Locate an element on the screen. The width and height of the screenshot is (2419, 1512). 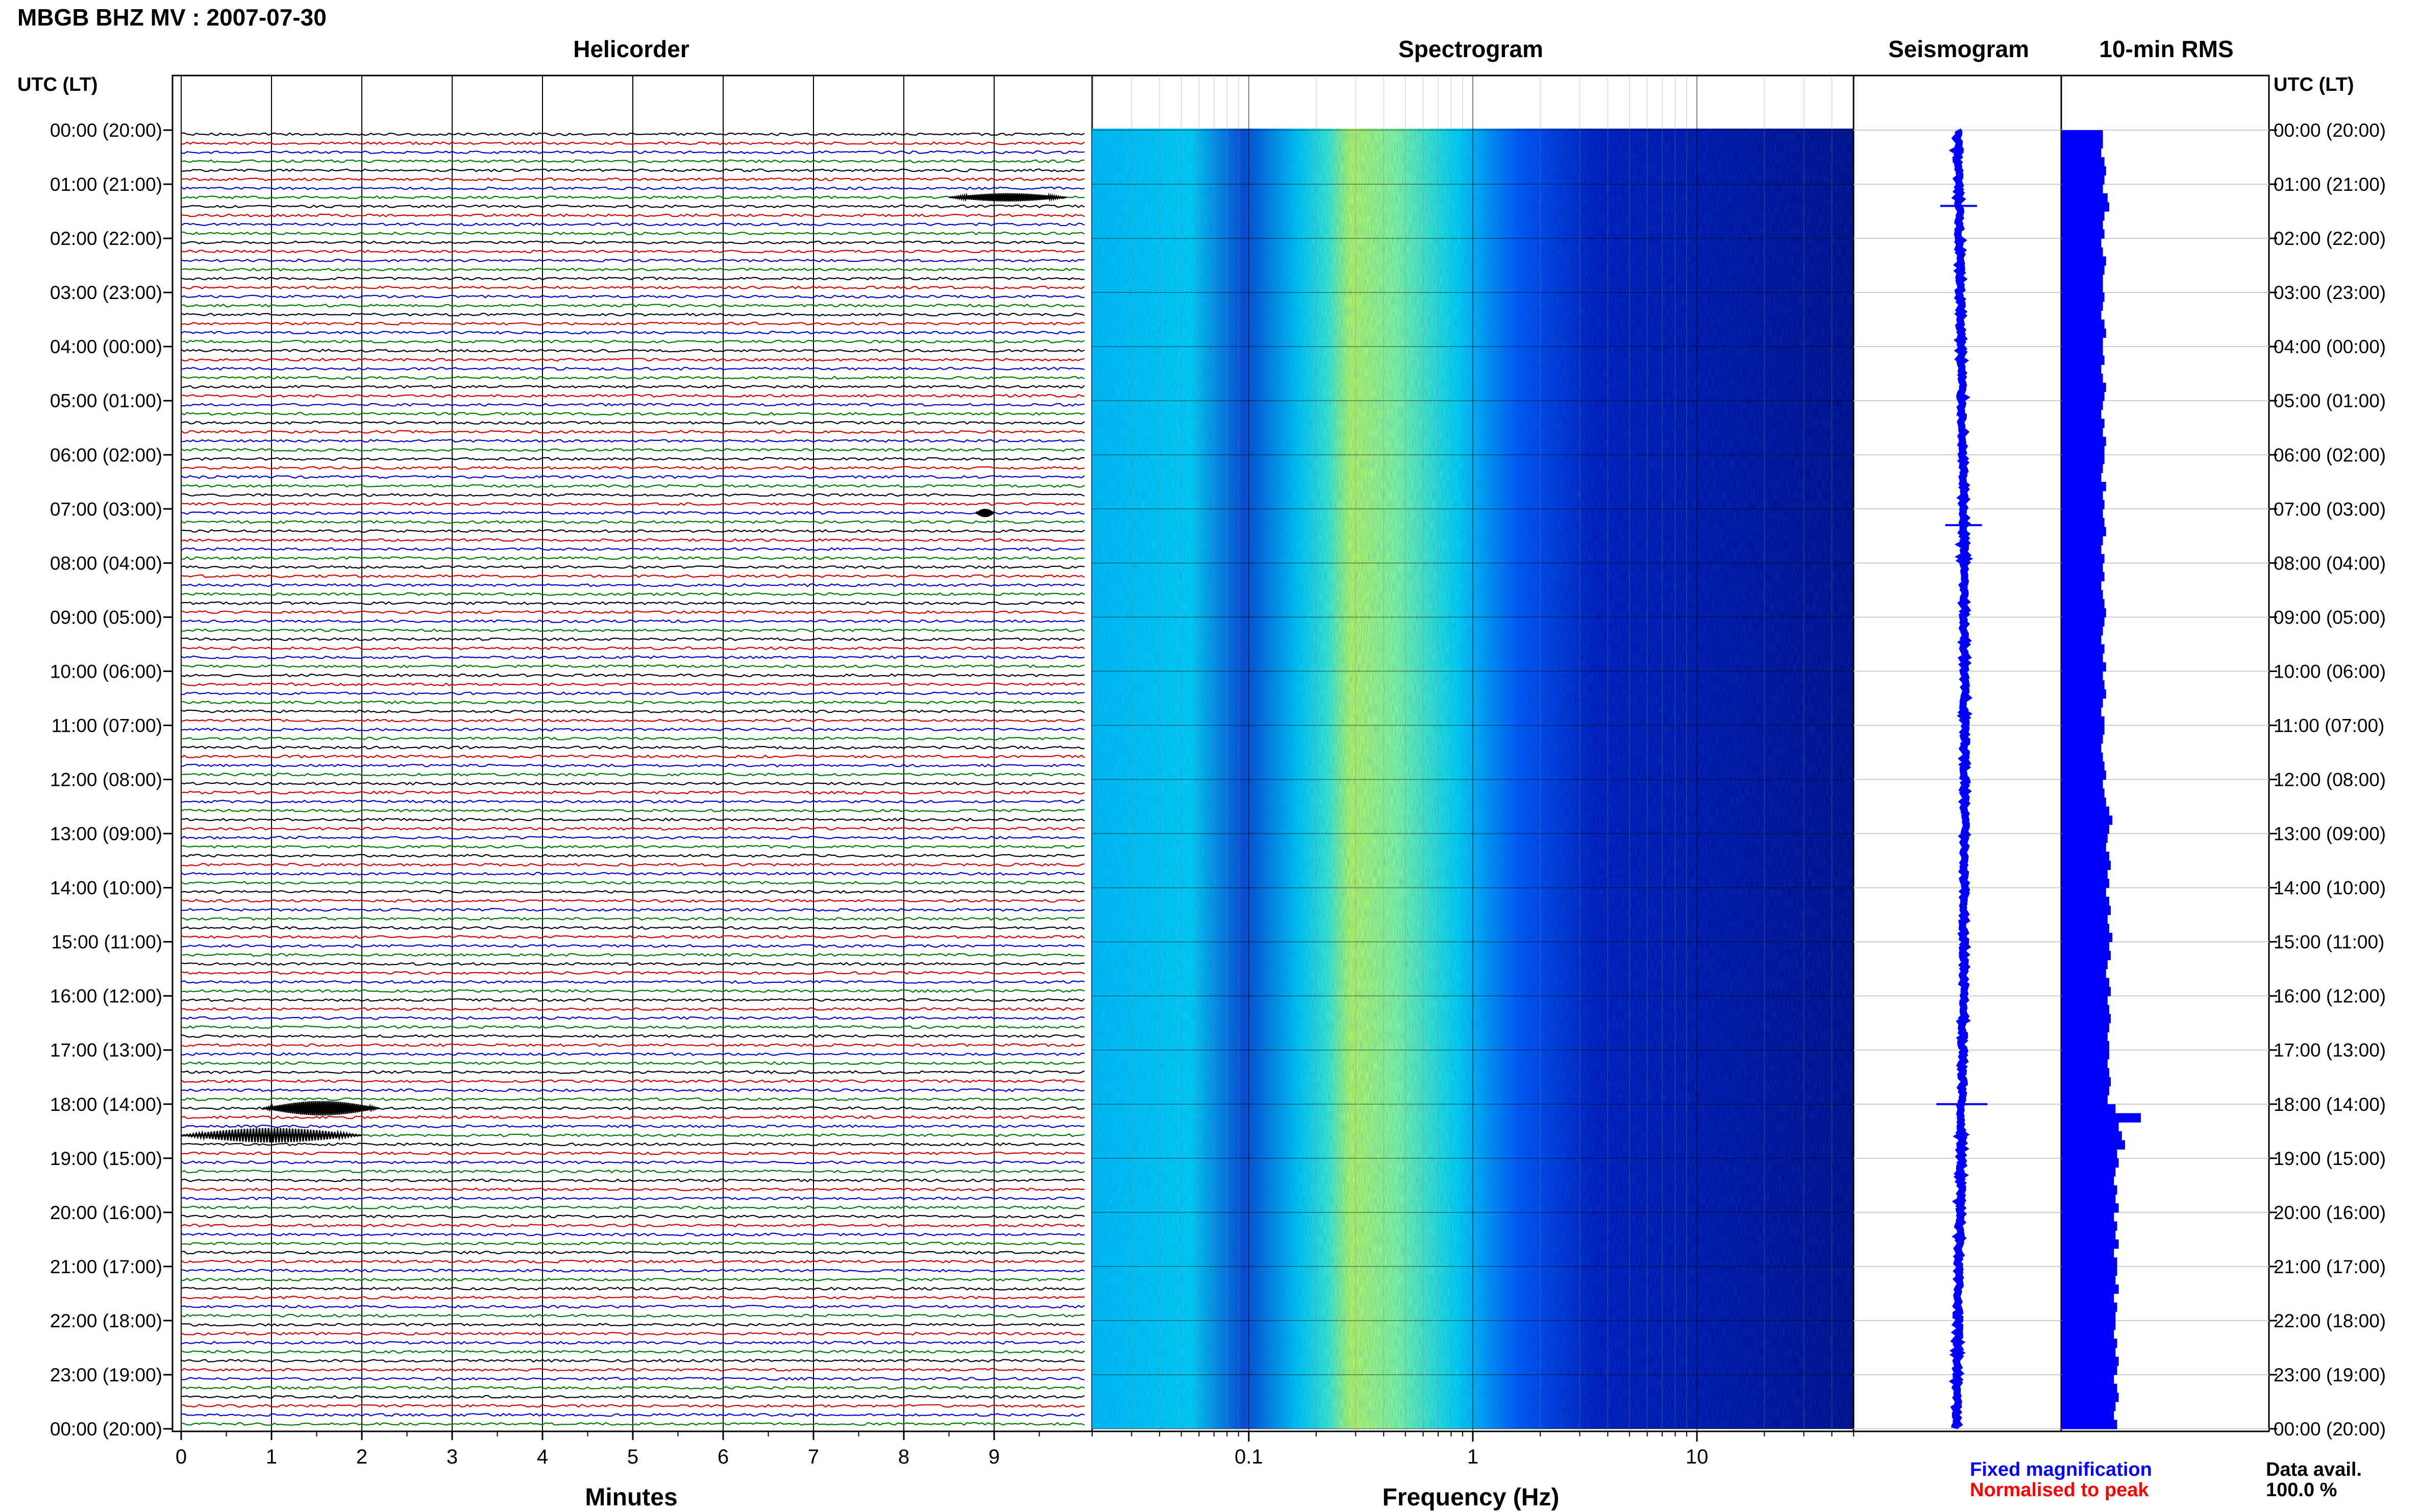
time-label-left: 21:00 (17:00) is located at coordinates (106, 1266).